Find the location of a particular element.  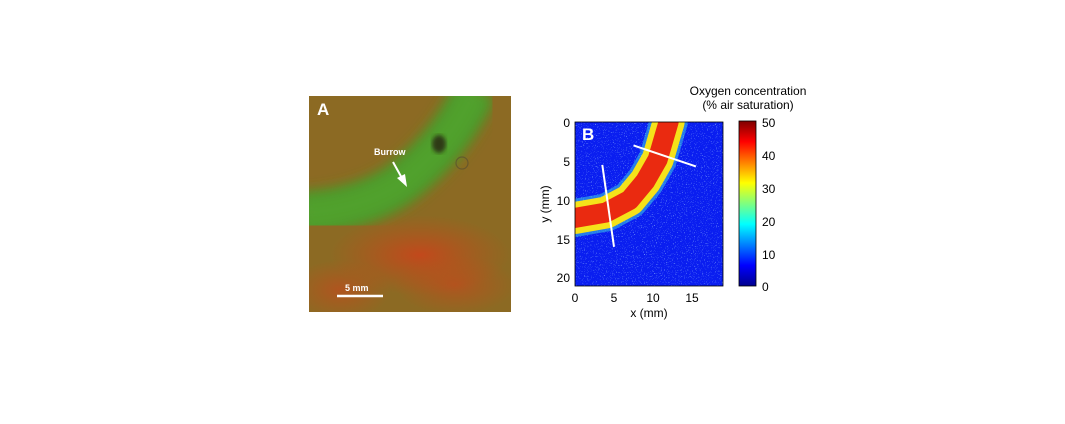

y-tick-label: 15 is located at coordinates (564, 240).